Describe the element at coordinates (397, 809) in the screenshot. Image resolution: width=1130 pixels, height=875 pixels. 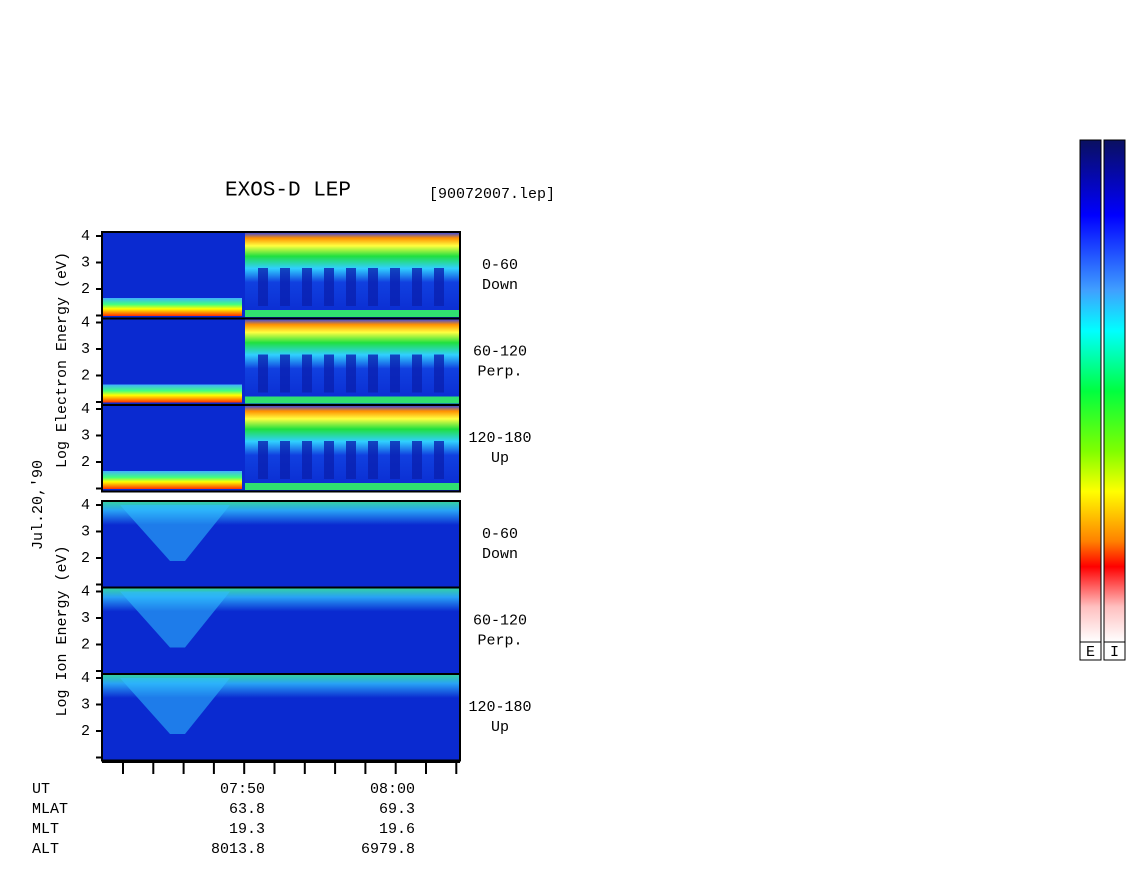
I see `ephemeris-value: 69.3` at that location.